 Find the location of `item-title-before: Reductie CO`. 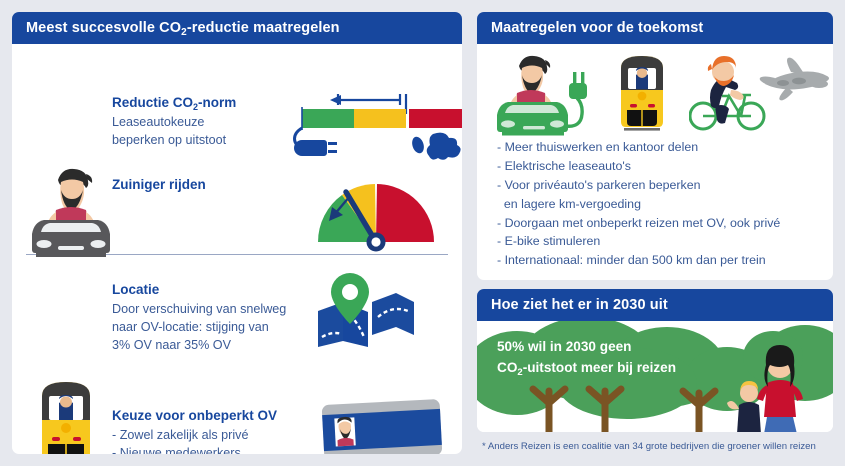

item-title-before: Reductie CO is located at coordinates (153, 103).